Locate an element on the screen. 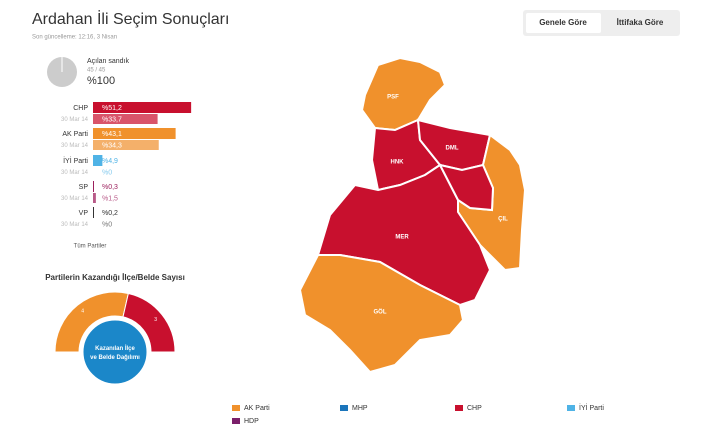 This screenshot has height=428, width=720. gauge-center-text: Kazanılan İlçe ve Belde Dağılımı is located at coordinates (115, 353).